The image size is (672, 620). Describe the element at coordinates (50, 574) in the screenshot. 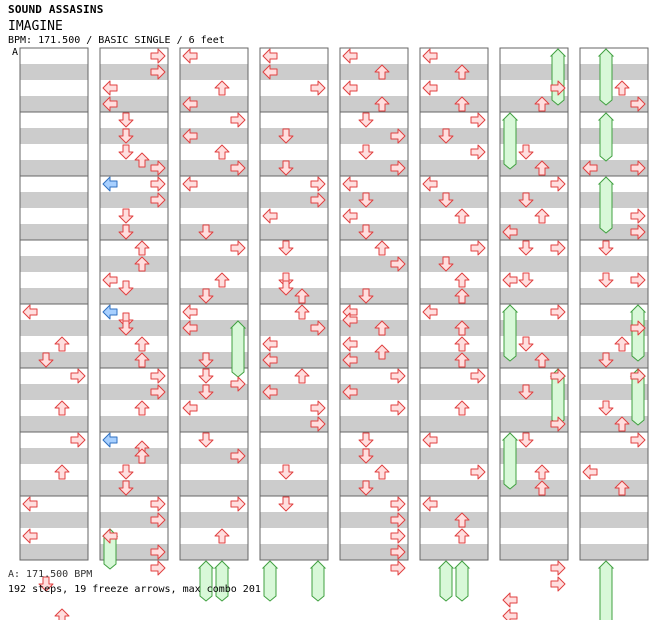

I see `bpm-footer: A: 171.500 BPM` at that location.